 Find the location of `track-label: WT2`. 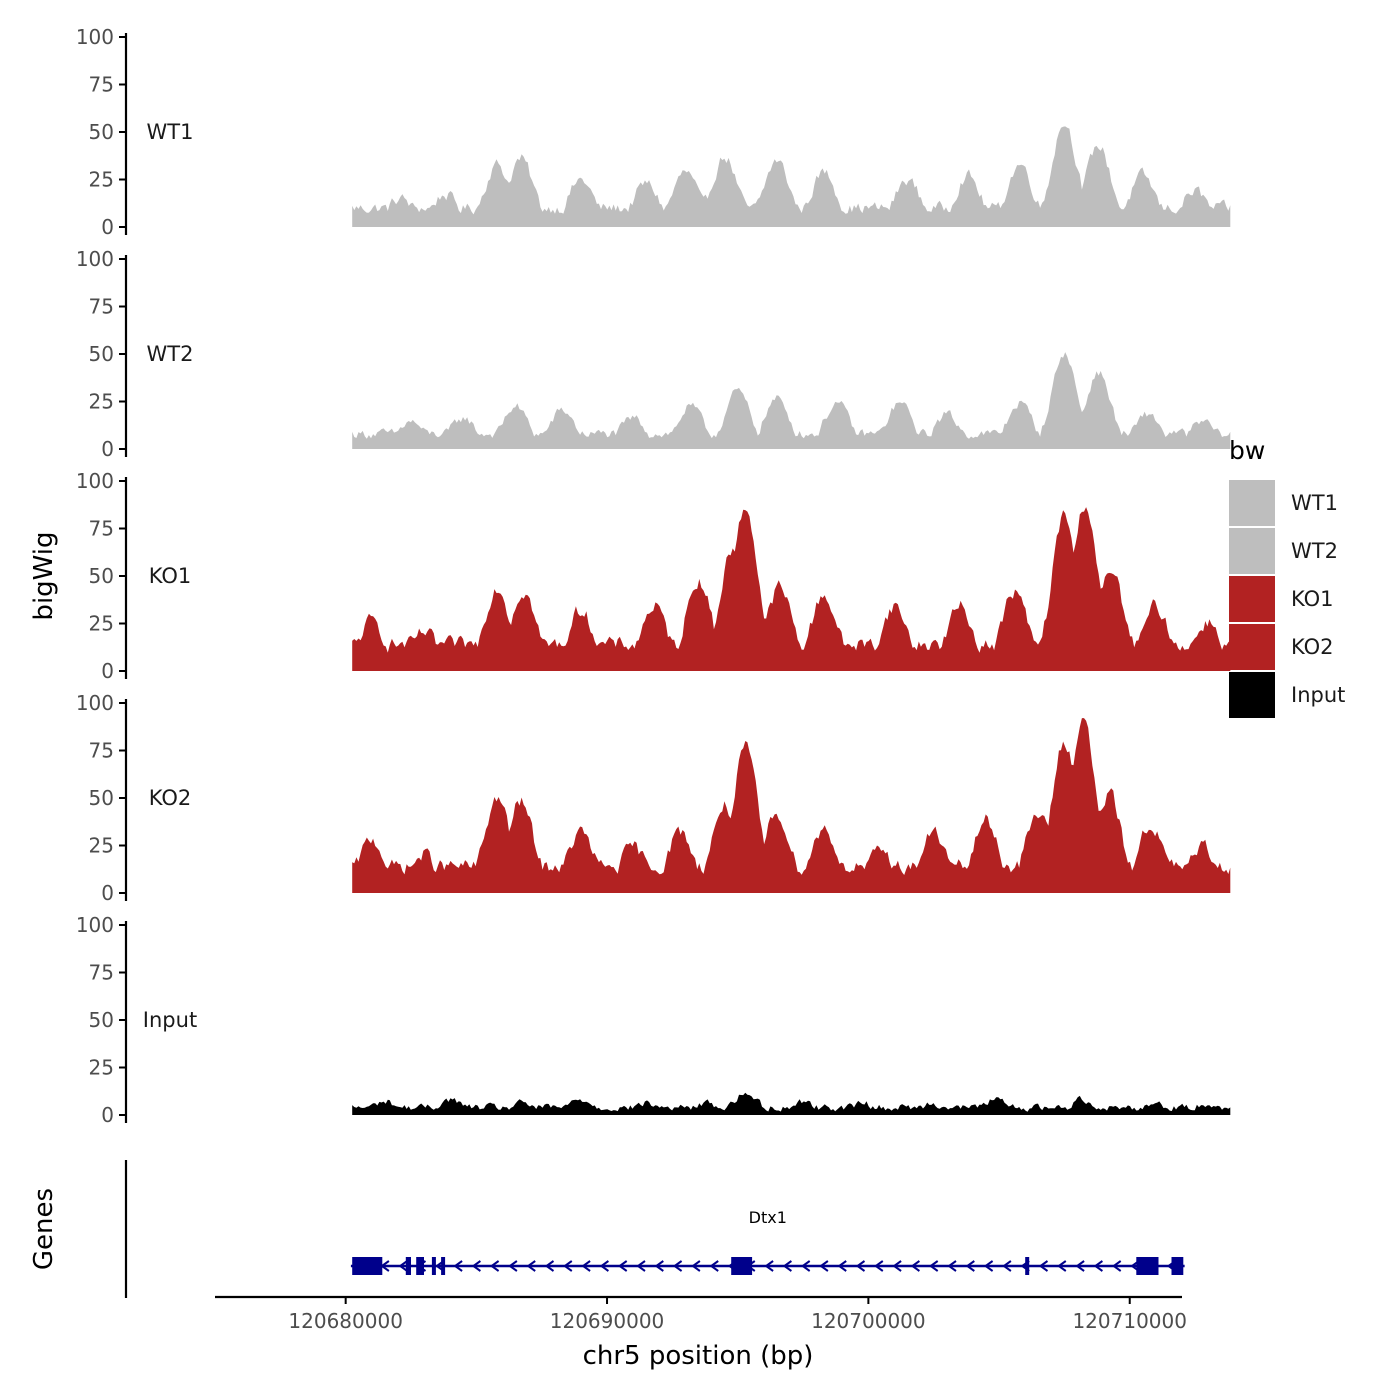

track-label: WT2 is located at coordinates (170, 354).